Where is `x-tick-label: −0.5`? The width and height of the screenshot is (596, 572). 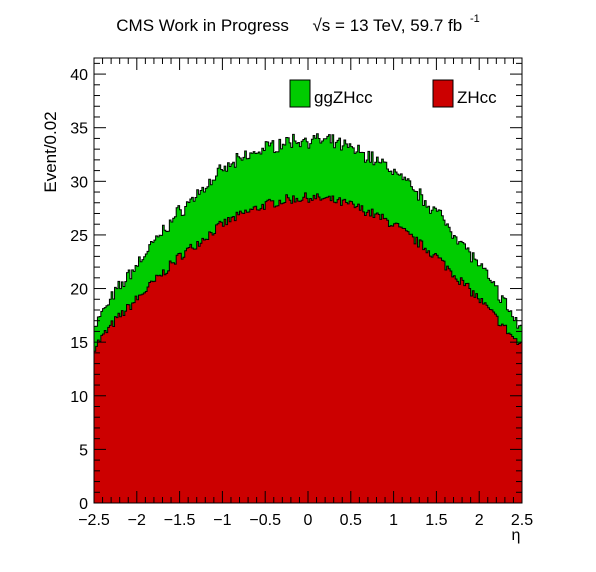 x-tick-label: −0.5 is located at coordinates (265, 520).